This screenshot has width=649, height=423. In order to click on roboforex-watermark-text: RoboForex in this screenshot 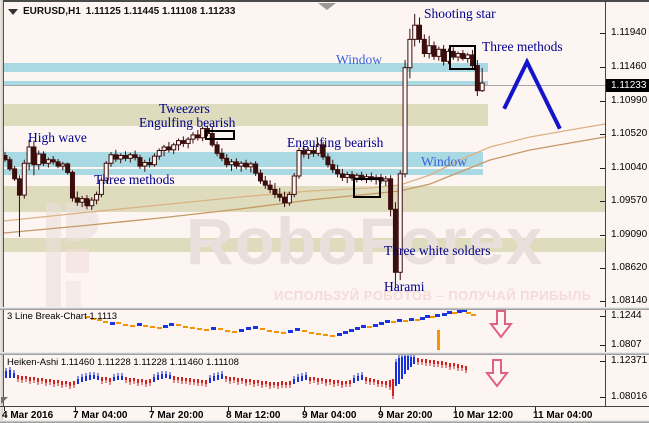, I will do `click(365, 241)`.